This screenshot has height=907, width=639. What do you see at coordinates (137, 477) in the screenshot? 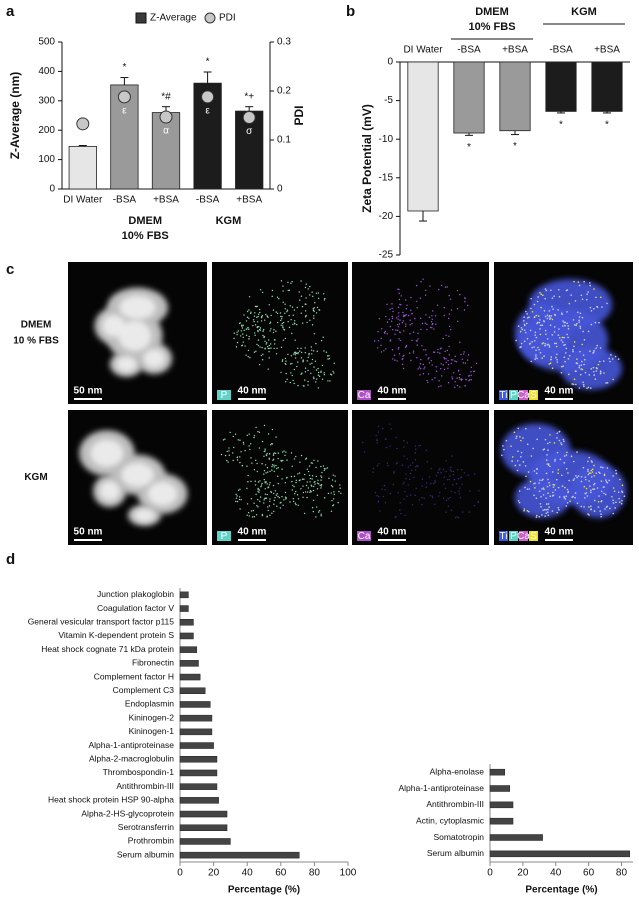
I see `micrograph: 50 nm` at bounding box center [137, 477].